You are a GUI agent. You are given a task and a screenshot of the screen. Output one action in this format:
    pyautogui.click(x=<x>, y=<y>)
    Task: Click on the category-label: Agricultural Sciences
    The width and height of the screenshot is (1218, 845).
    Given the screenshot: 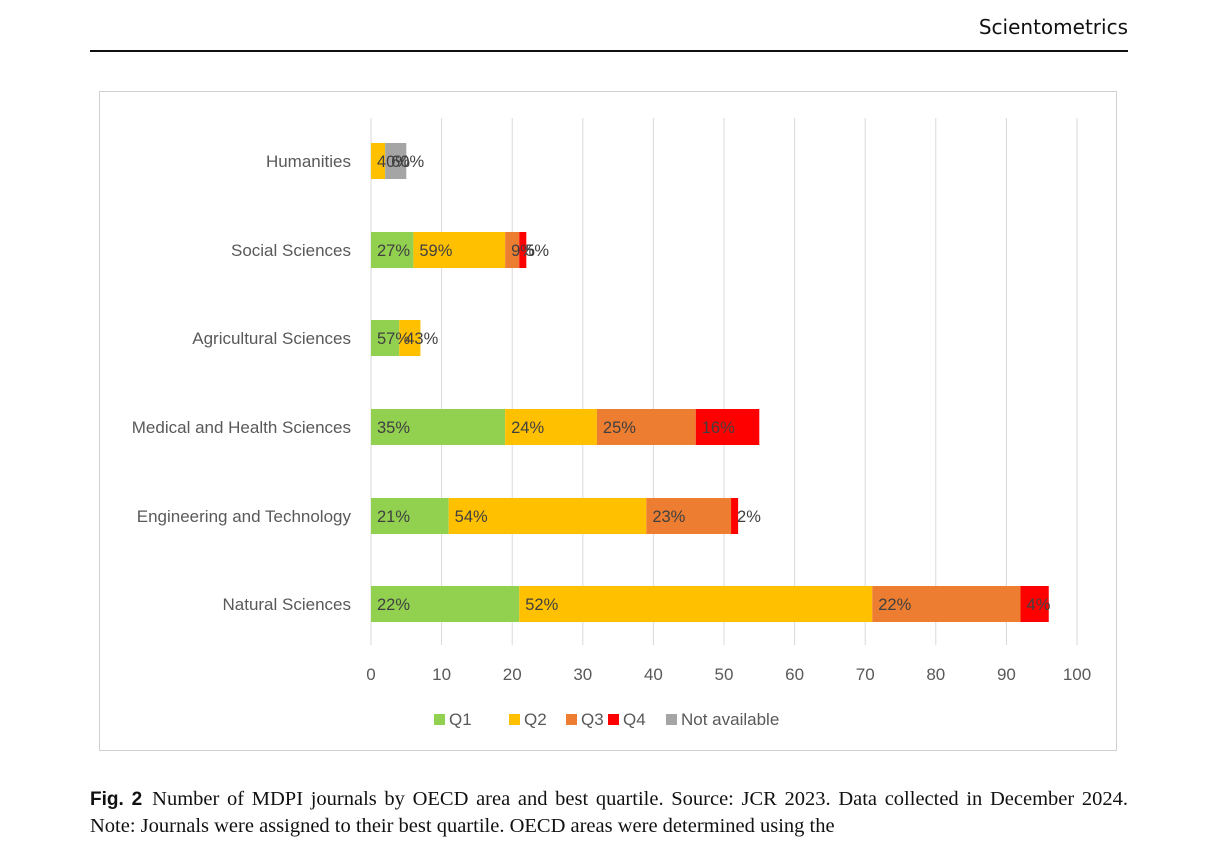 What is the action you would take?
    pyautogui.click(x=271, y=338)
    